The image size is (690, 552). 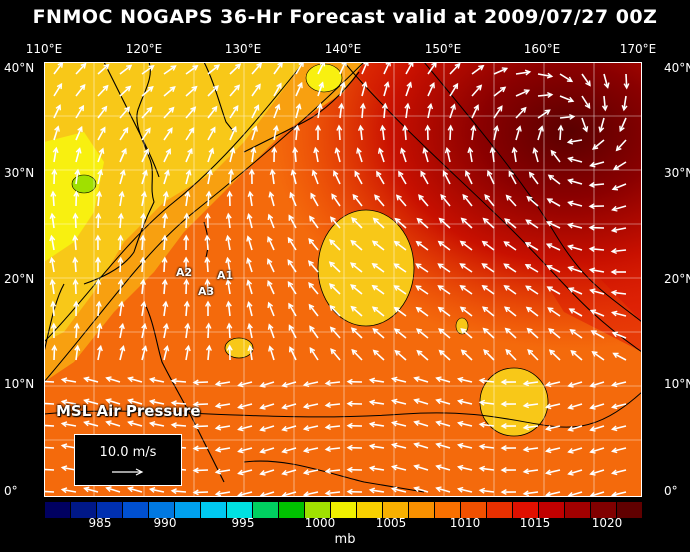 I want to click on lon-label-110: 110°E, so click(x=44, y=49).